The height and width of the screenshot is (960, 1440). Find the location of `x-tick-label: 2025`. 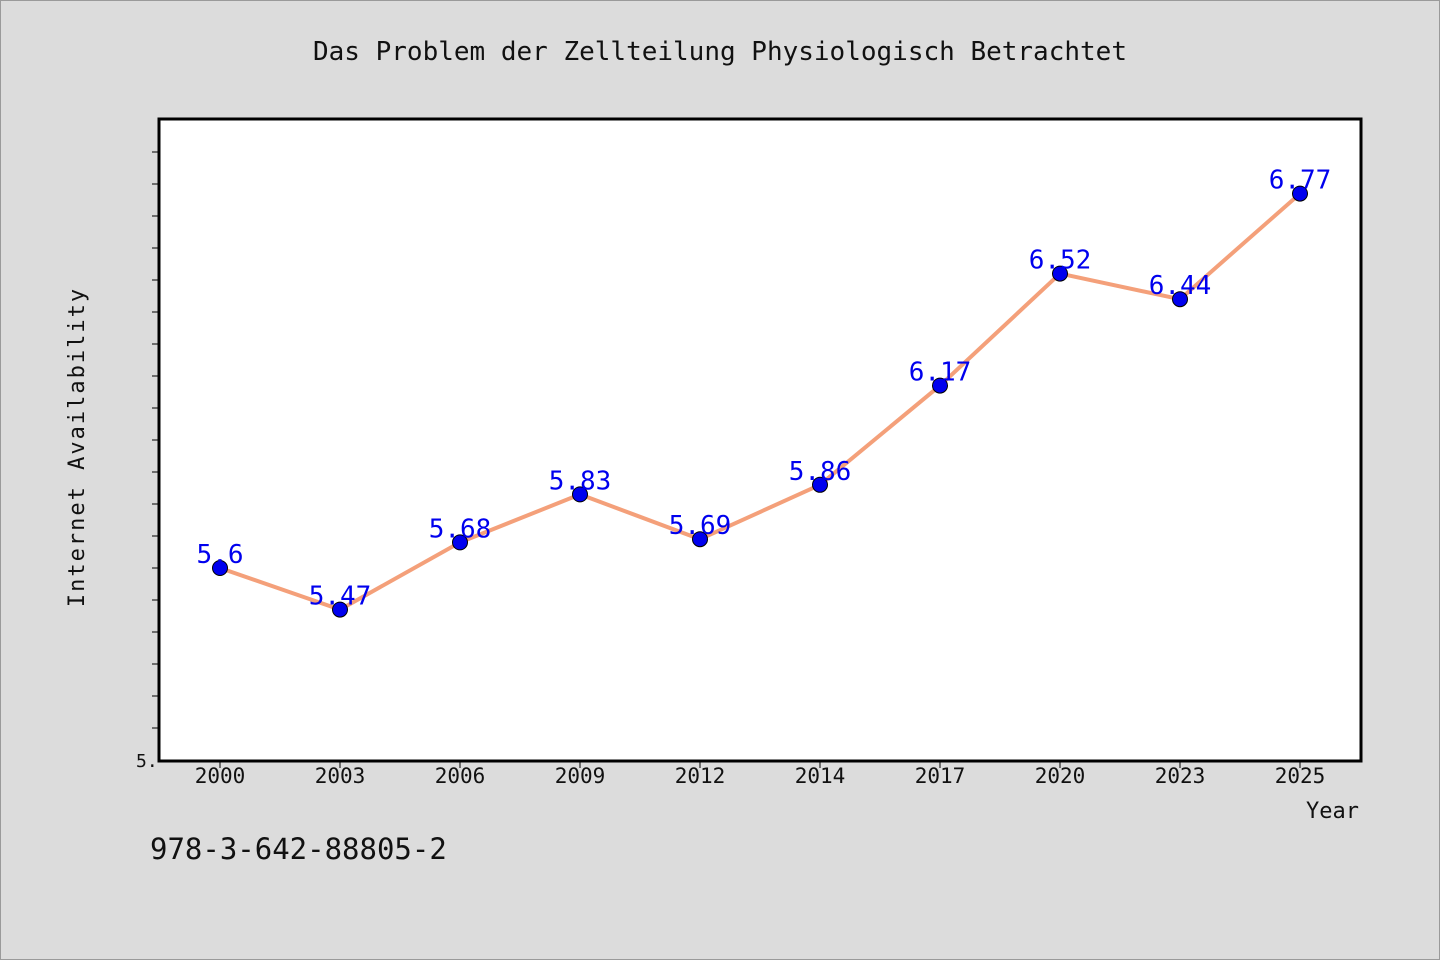

x-tick-label: 2025 is located at coordinates (1300, 776).